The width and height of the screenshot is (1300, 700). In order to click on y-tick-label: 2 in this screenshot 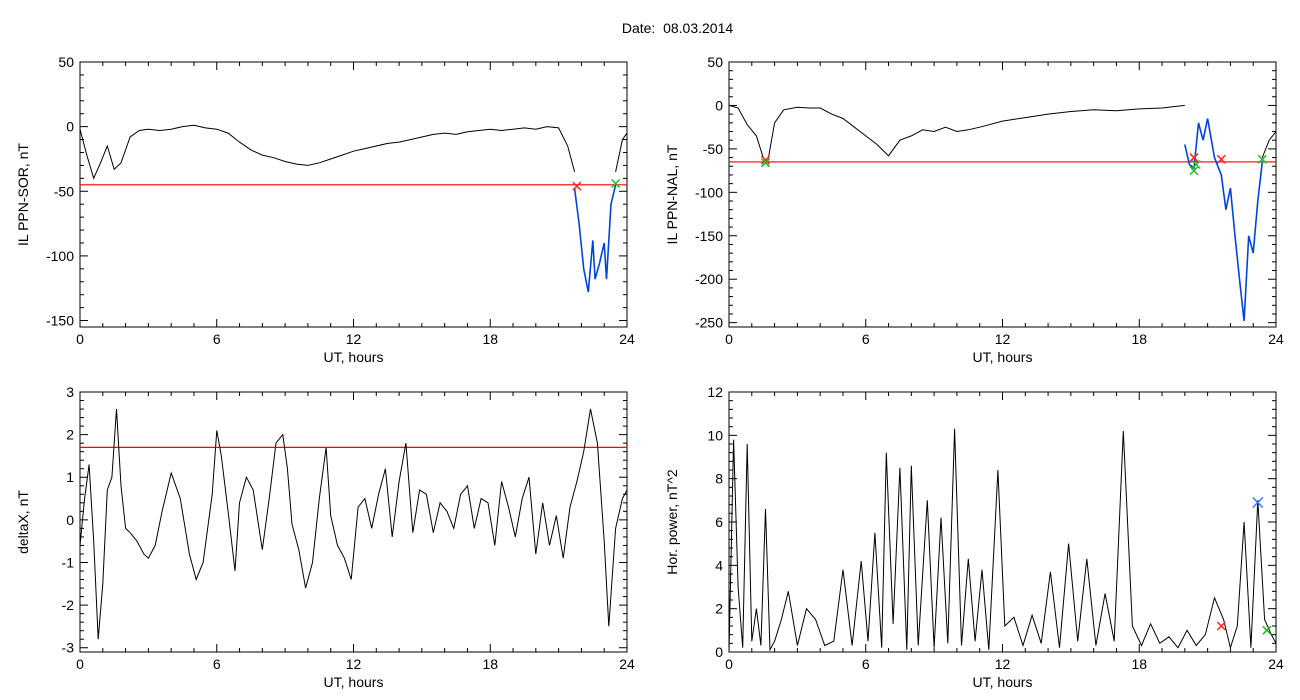, I will do `click(70, 435)`.